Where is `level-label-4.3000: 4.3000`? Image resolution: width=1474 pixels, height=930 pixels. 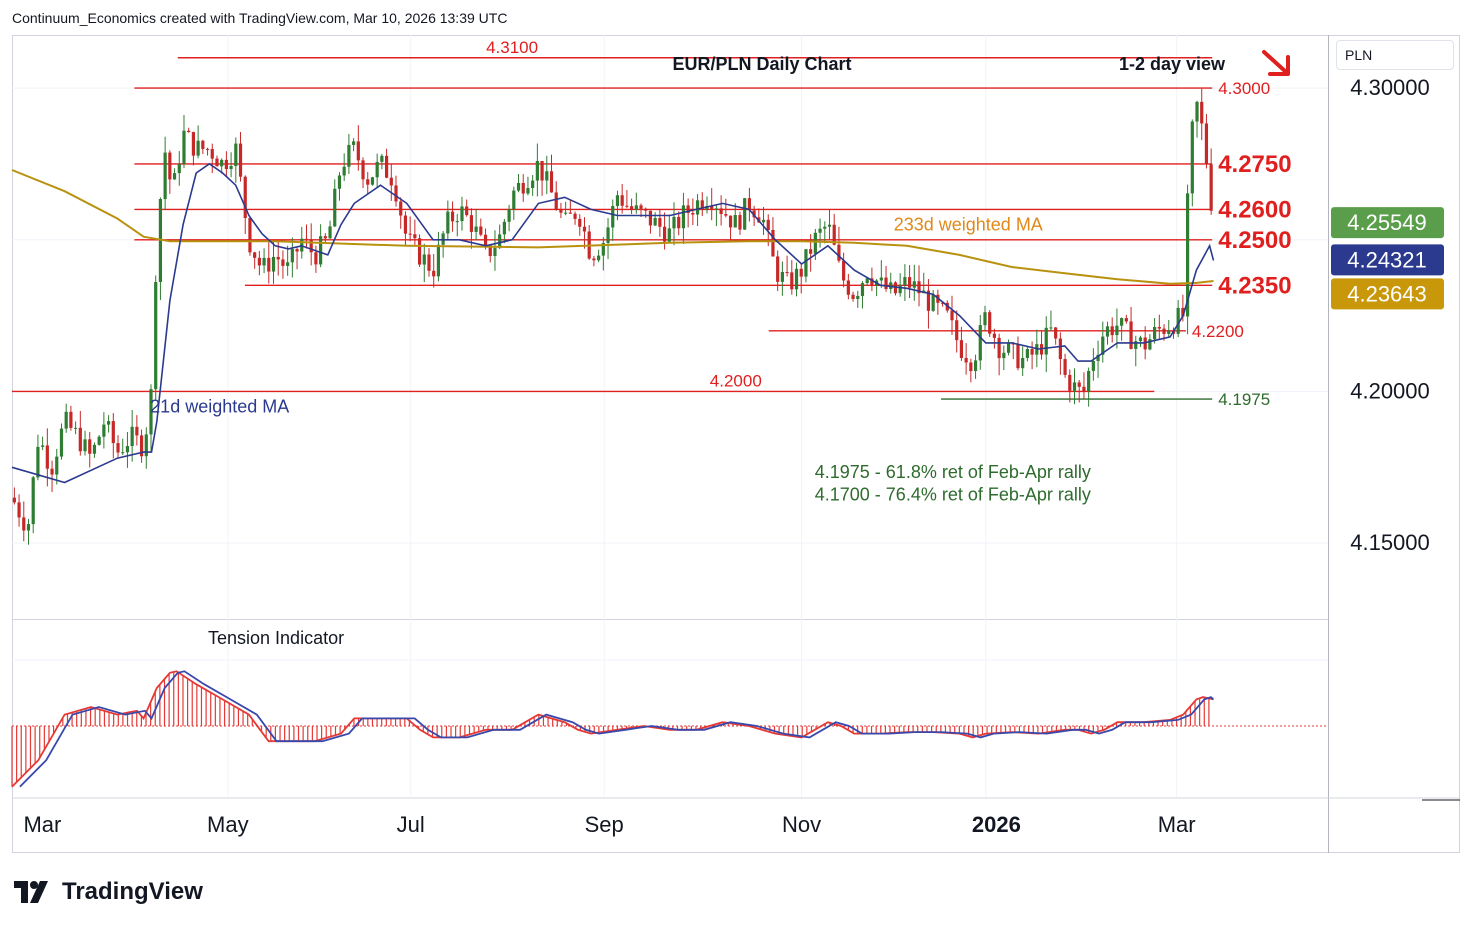
level-label-4.3000: 4.3000 is located at coordinates (1244, 88).